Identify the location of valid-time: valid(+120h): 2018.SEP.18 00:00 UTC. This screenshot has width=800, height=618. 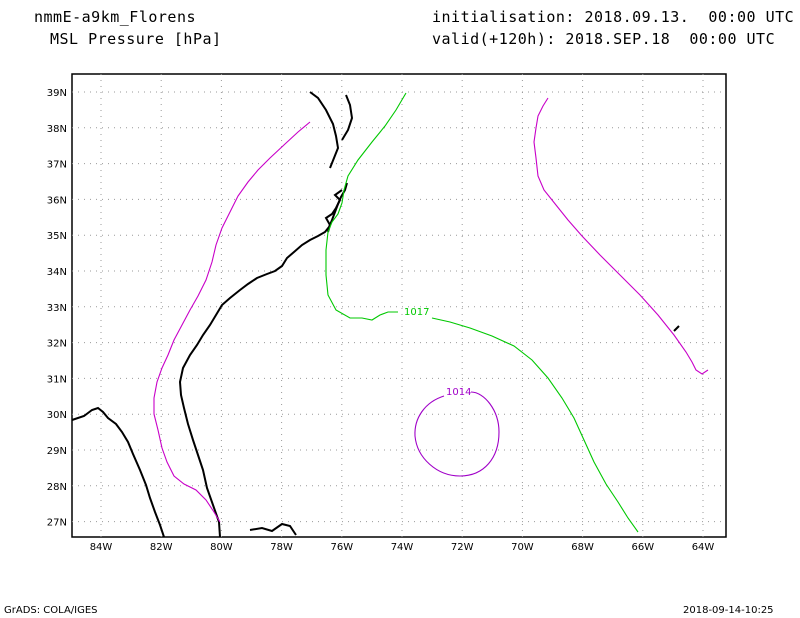
(604, 39).